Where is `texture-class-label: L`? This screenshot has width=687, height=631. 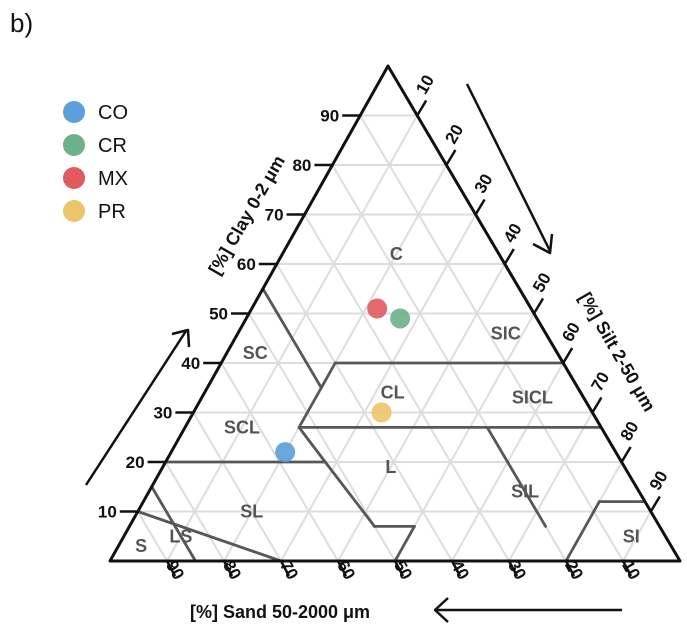 texture-class-label: L is located at coordinates (390, 467).